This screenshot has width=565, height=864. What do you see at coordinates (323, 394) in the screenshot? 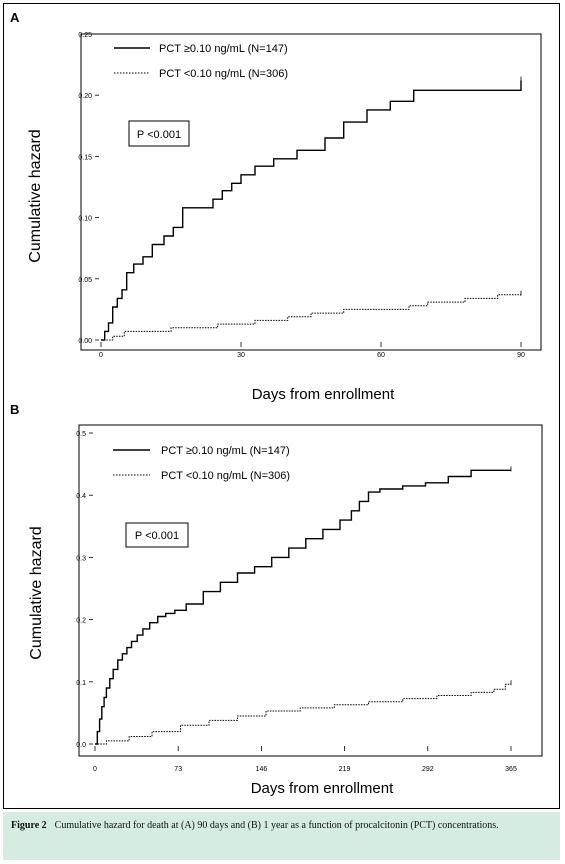
I see `panel-a-x-axis-label: Days from enrollment` at bounding box center [323, 394].